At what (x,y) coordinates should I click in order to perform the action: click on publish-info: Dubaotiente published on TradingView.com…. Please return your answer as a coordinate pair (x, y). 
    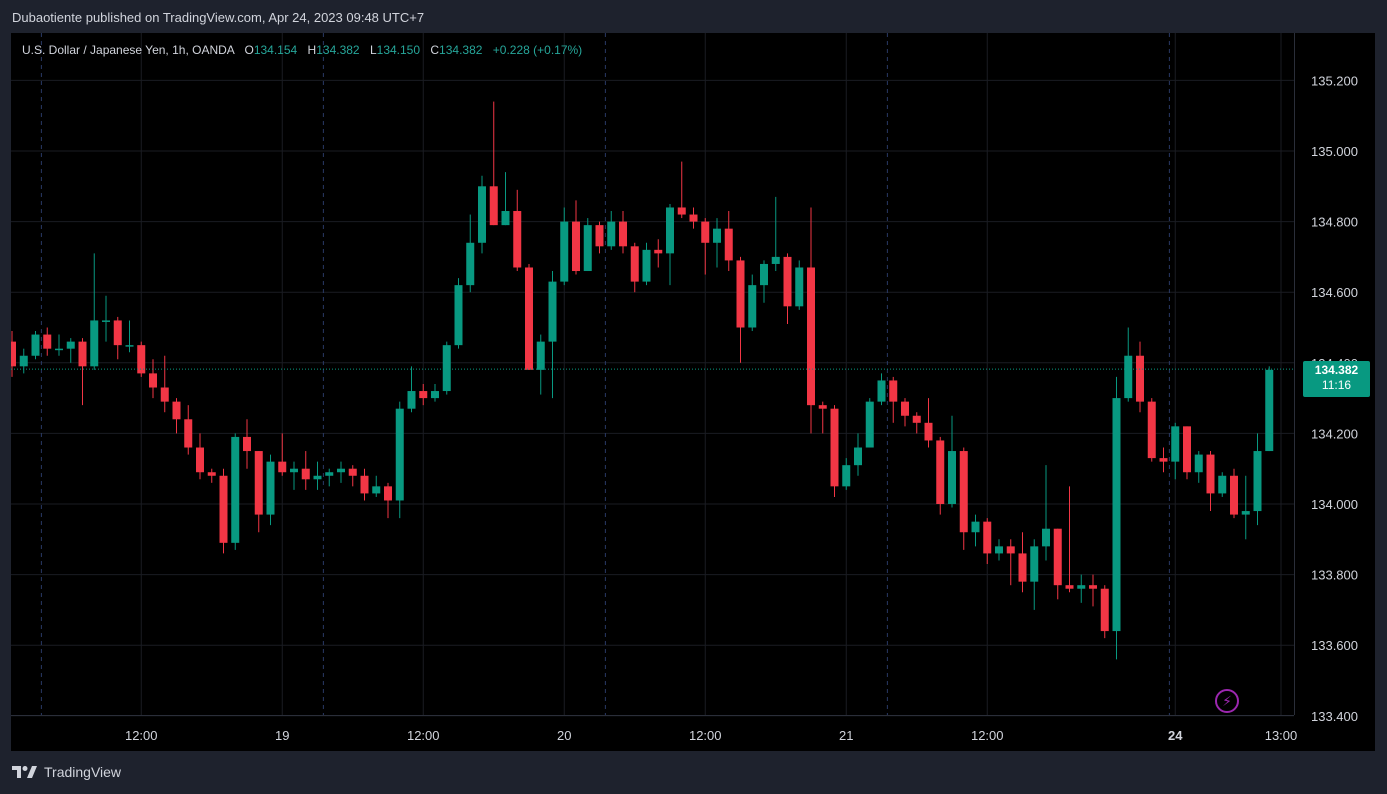
    Looking at the image, I should click on (218, 17).